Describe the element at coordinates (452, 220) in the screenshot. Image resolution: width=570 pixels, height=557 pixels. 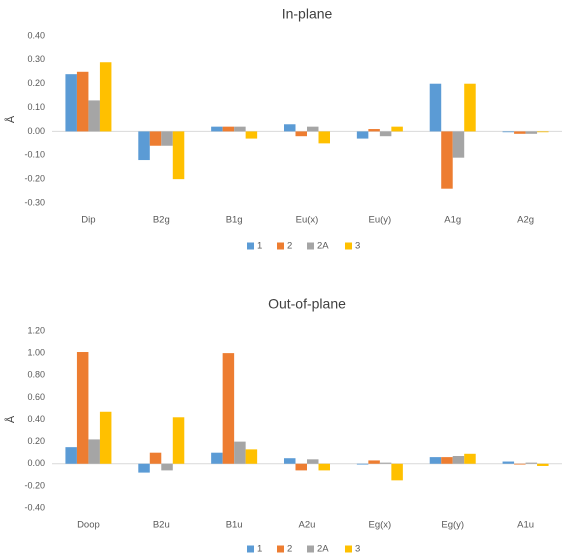
I see `category-label: A1g` at that location.